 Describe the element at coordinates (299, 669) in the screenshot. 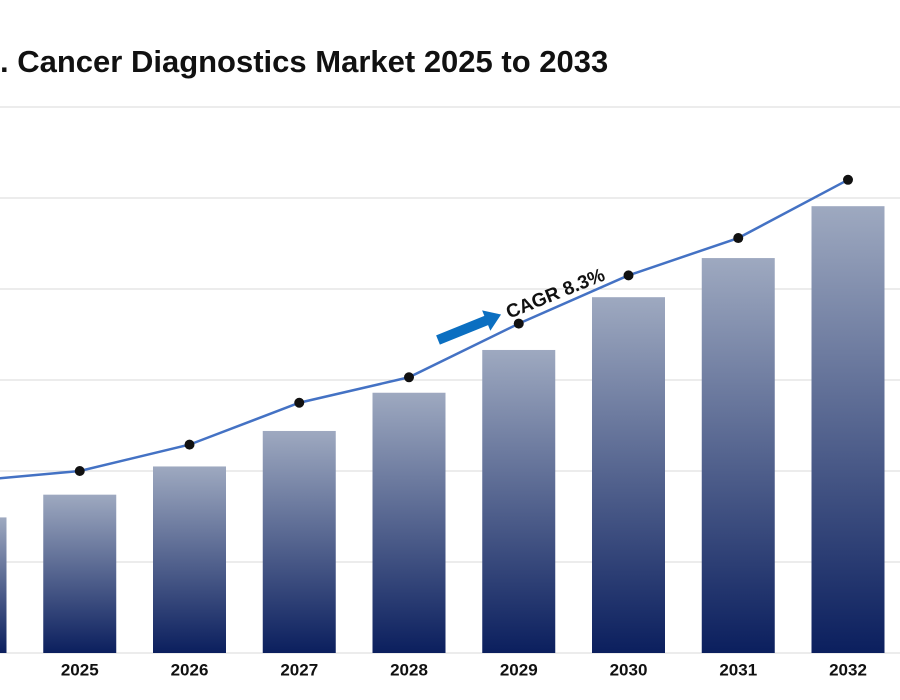

I see `x-tick-label: 2027` at that location.